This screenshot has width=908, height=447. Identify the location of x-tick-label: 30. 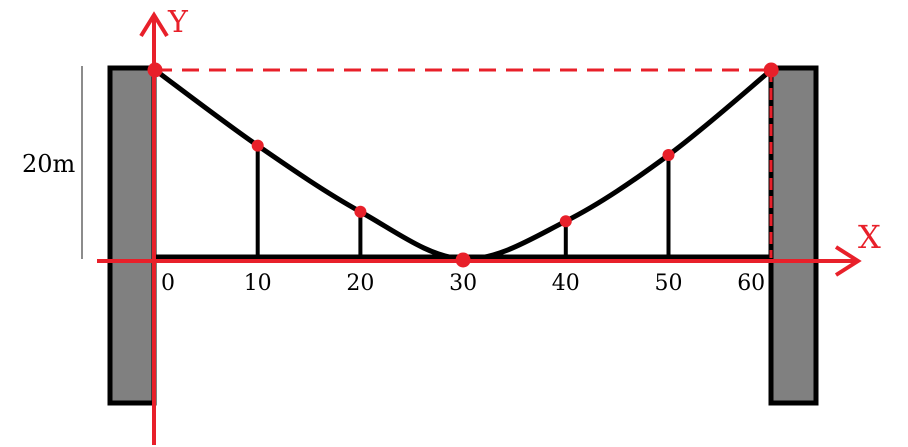
(463, 283).